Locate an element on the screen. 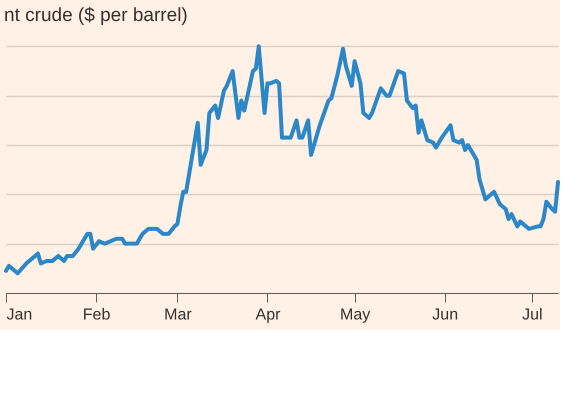  x-tick-label: Jun is located at coordinates (445, 315).